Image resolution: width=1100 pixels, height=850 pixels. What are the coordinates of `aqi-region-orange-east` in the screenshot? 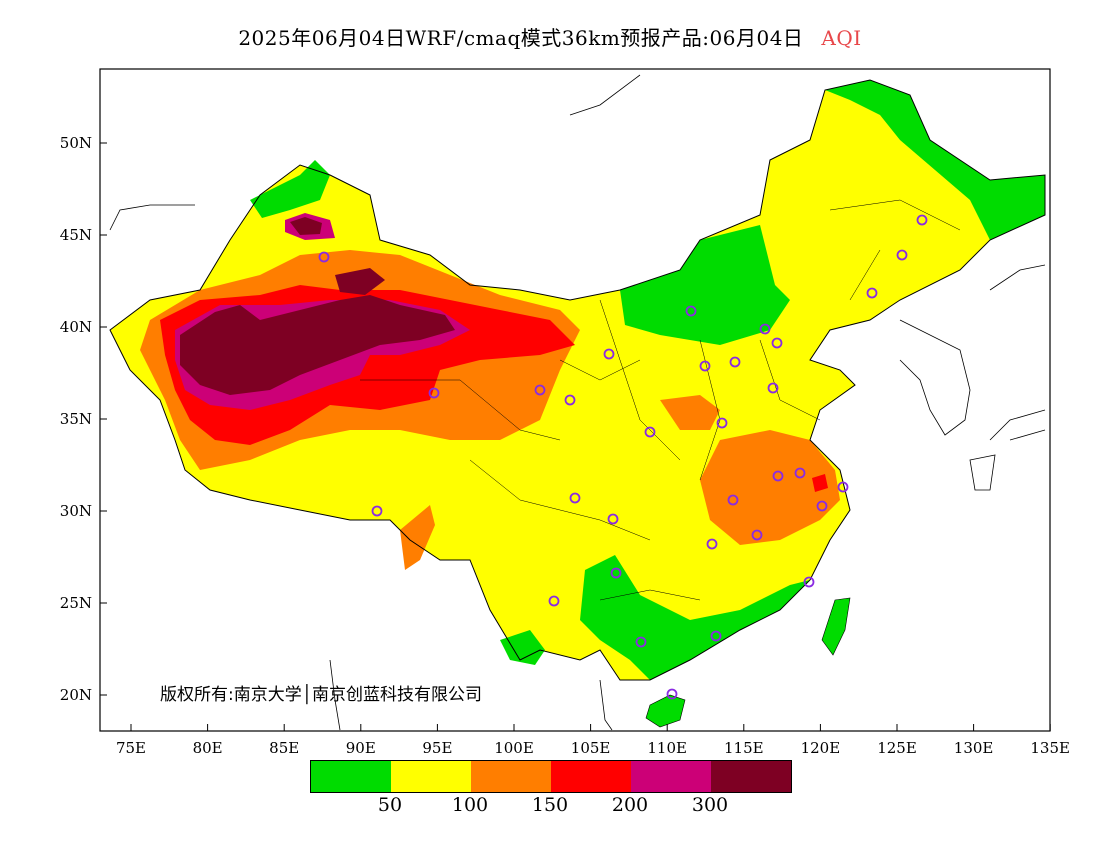 It's located at (770, 487).